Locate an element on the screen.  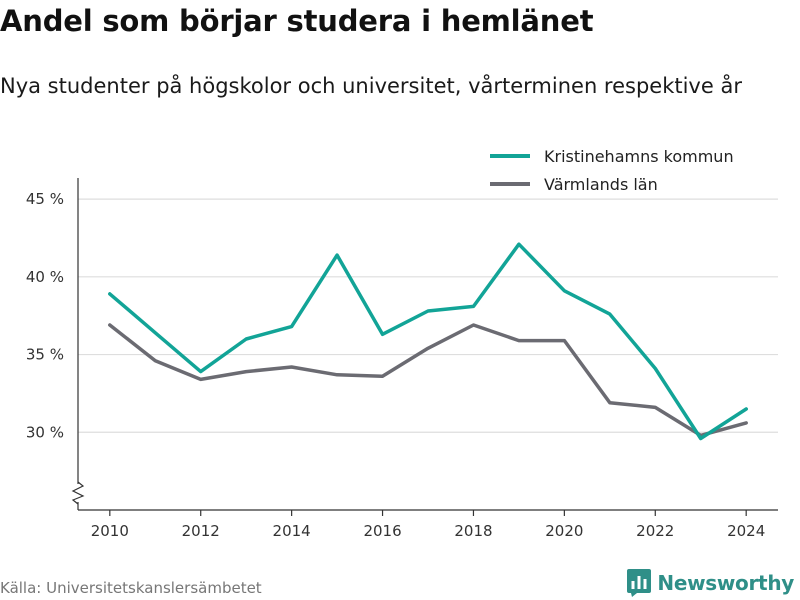
newsworthy-logo-icon is located at coordinates (639, 583).